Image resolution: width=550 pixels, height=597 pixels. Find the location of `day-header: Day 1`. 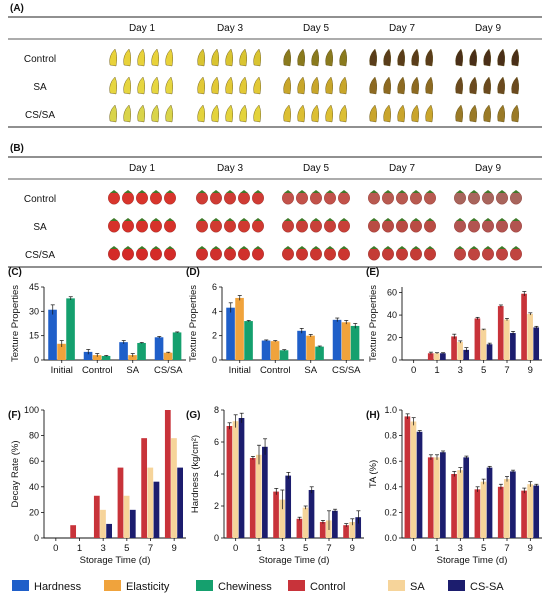

day-header: Day 1 is located at coordinates (142, 28).